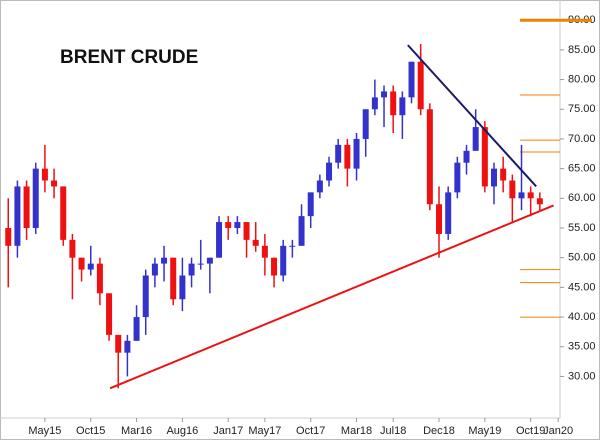 Image resolution: width=600 pixels, height=440 pixels. What do you see at coordinates (472, 116) in the screenshot?
I see `trendline` at bounding box center [472, 116].